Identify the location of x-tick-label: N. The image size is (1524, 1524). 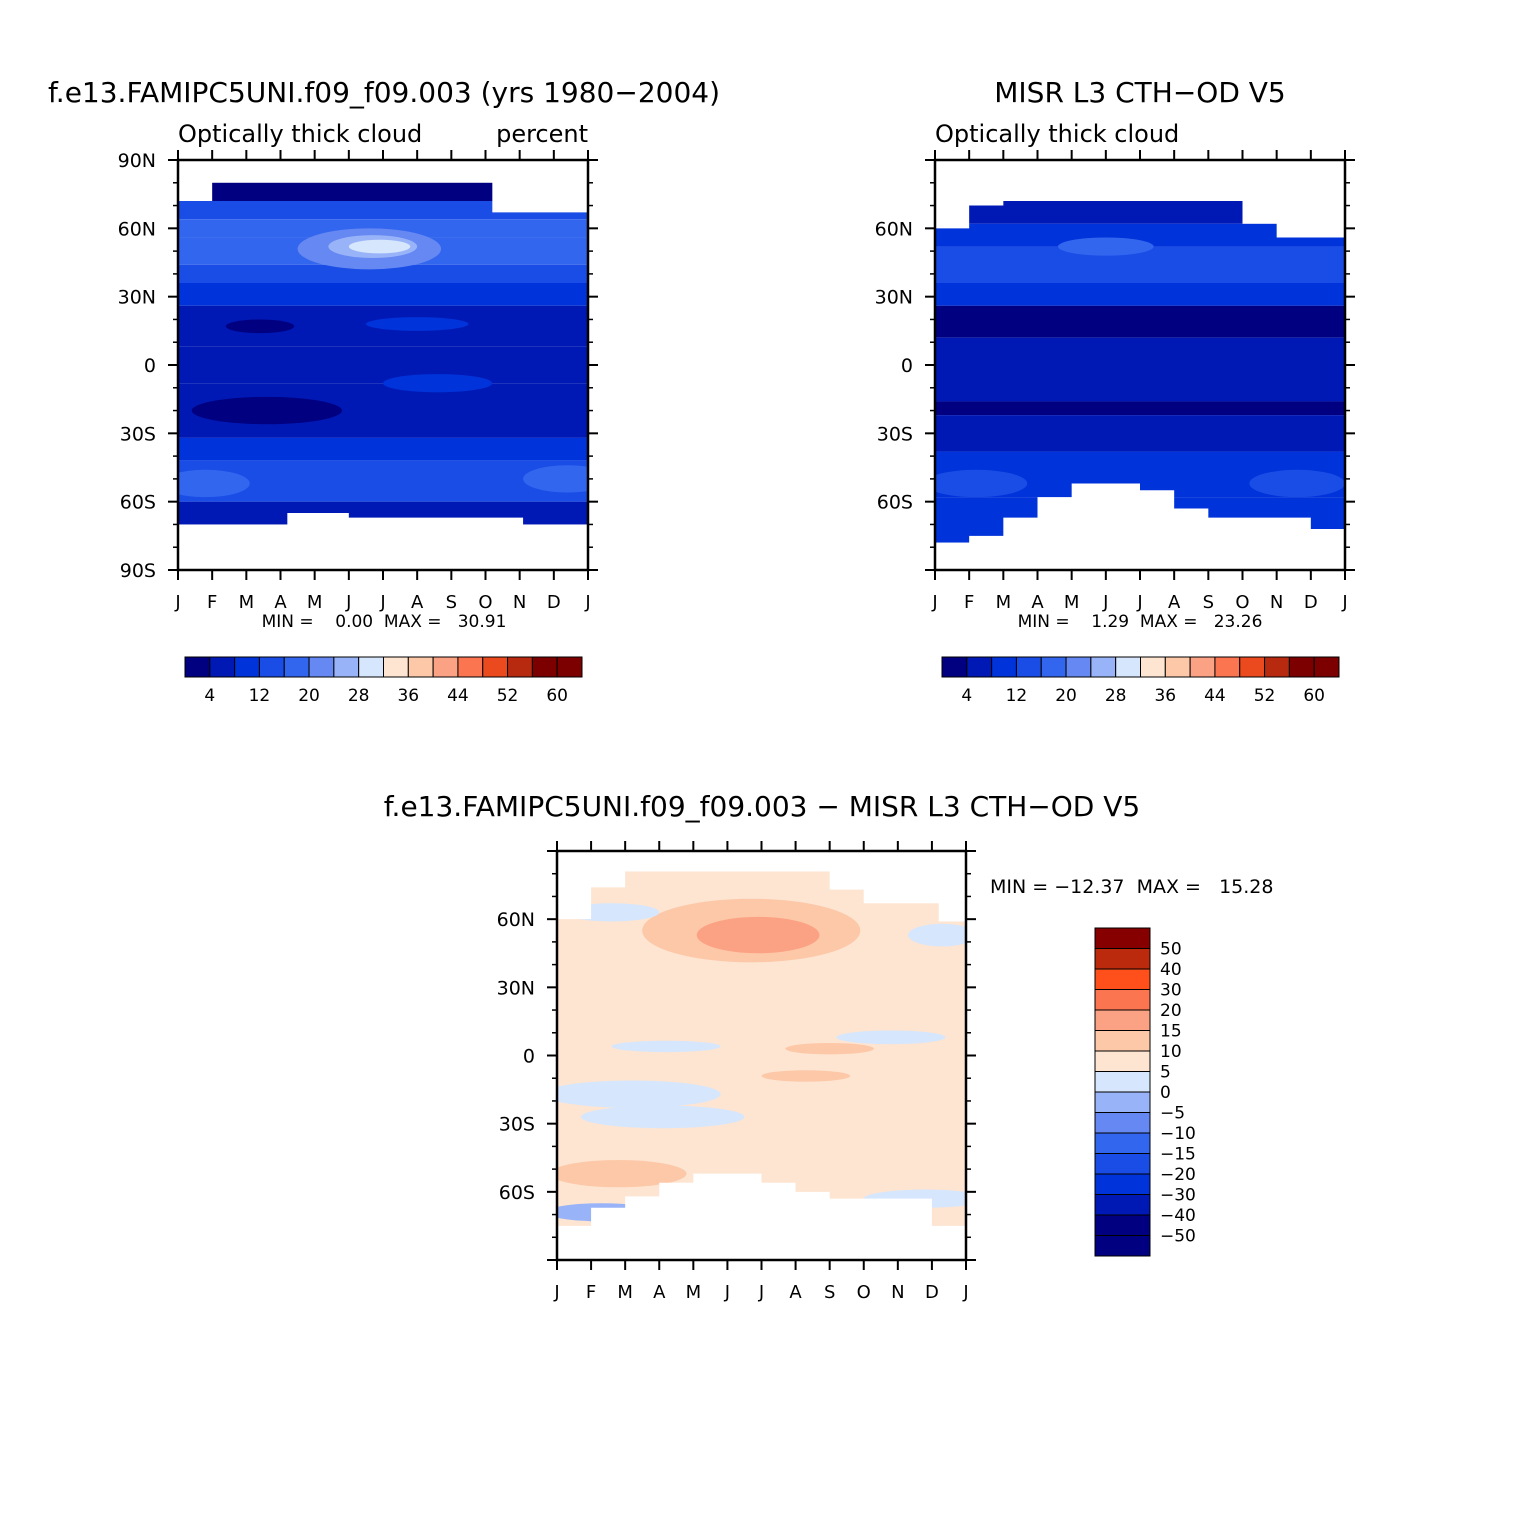
(897, 1292).